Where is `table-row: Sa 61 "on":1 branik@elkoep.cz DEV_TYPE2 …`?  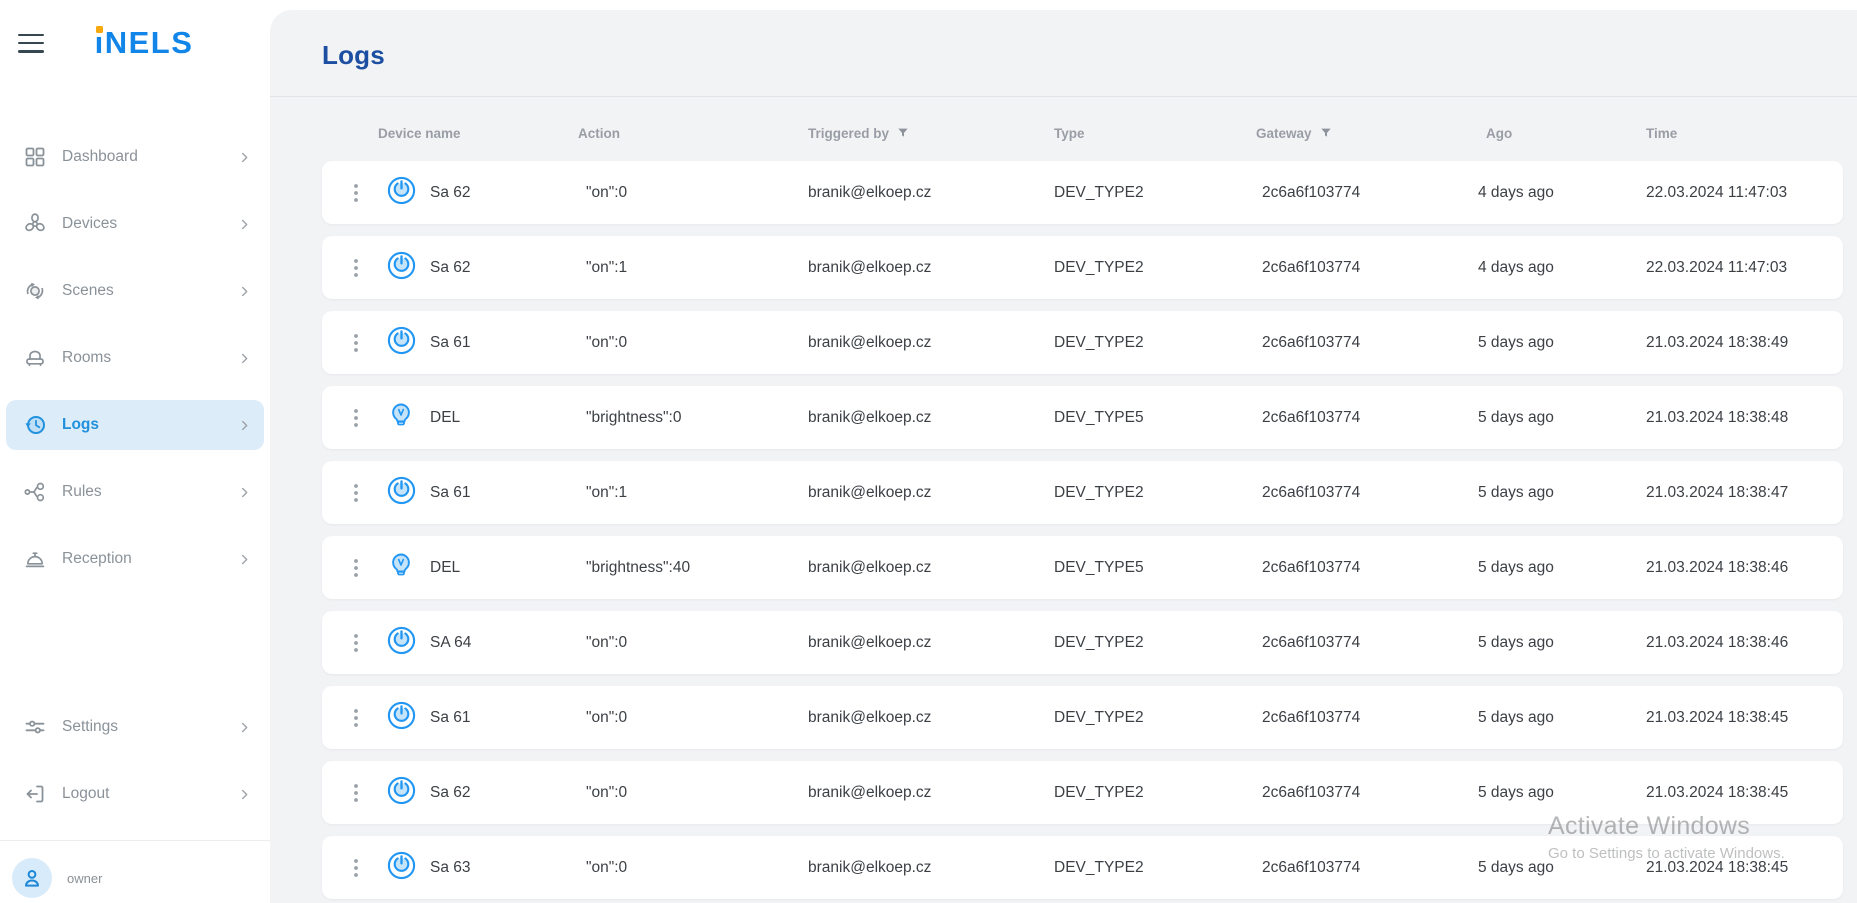 table-row: Sa 61 "on":1 branik@elkoep.cz DEV_TYPE2 … is located at coordinates (1082, 492).